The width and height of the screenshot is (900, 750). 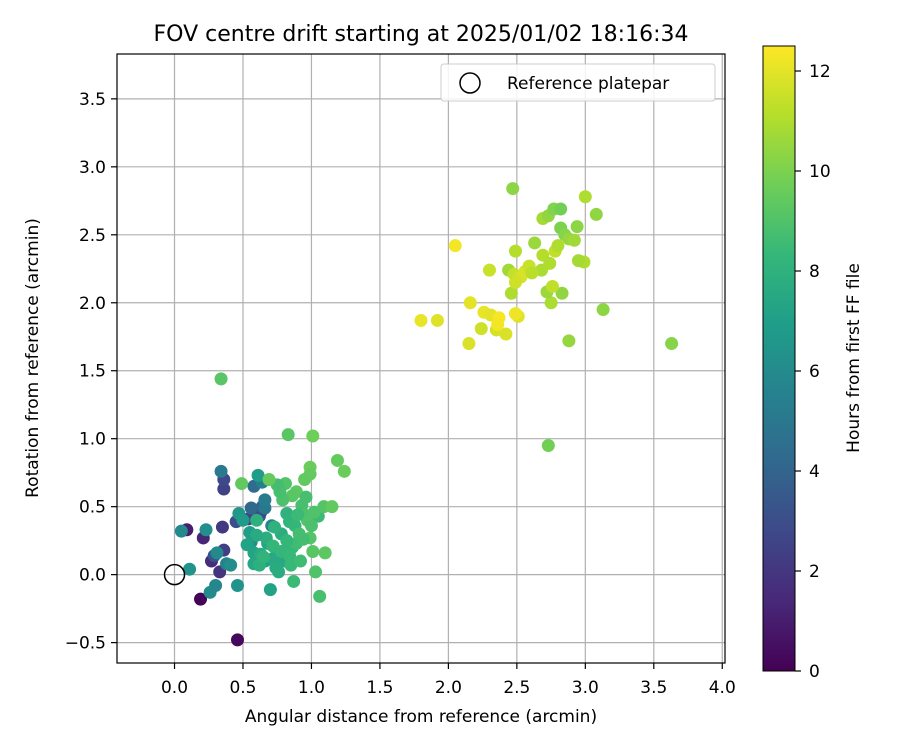 I want to click on y-tick-label: 0.0, so click(x=92, y=576).